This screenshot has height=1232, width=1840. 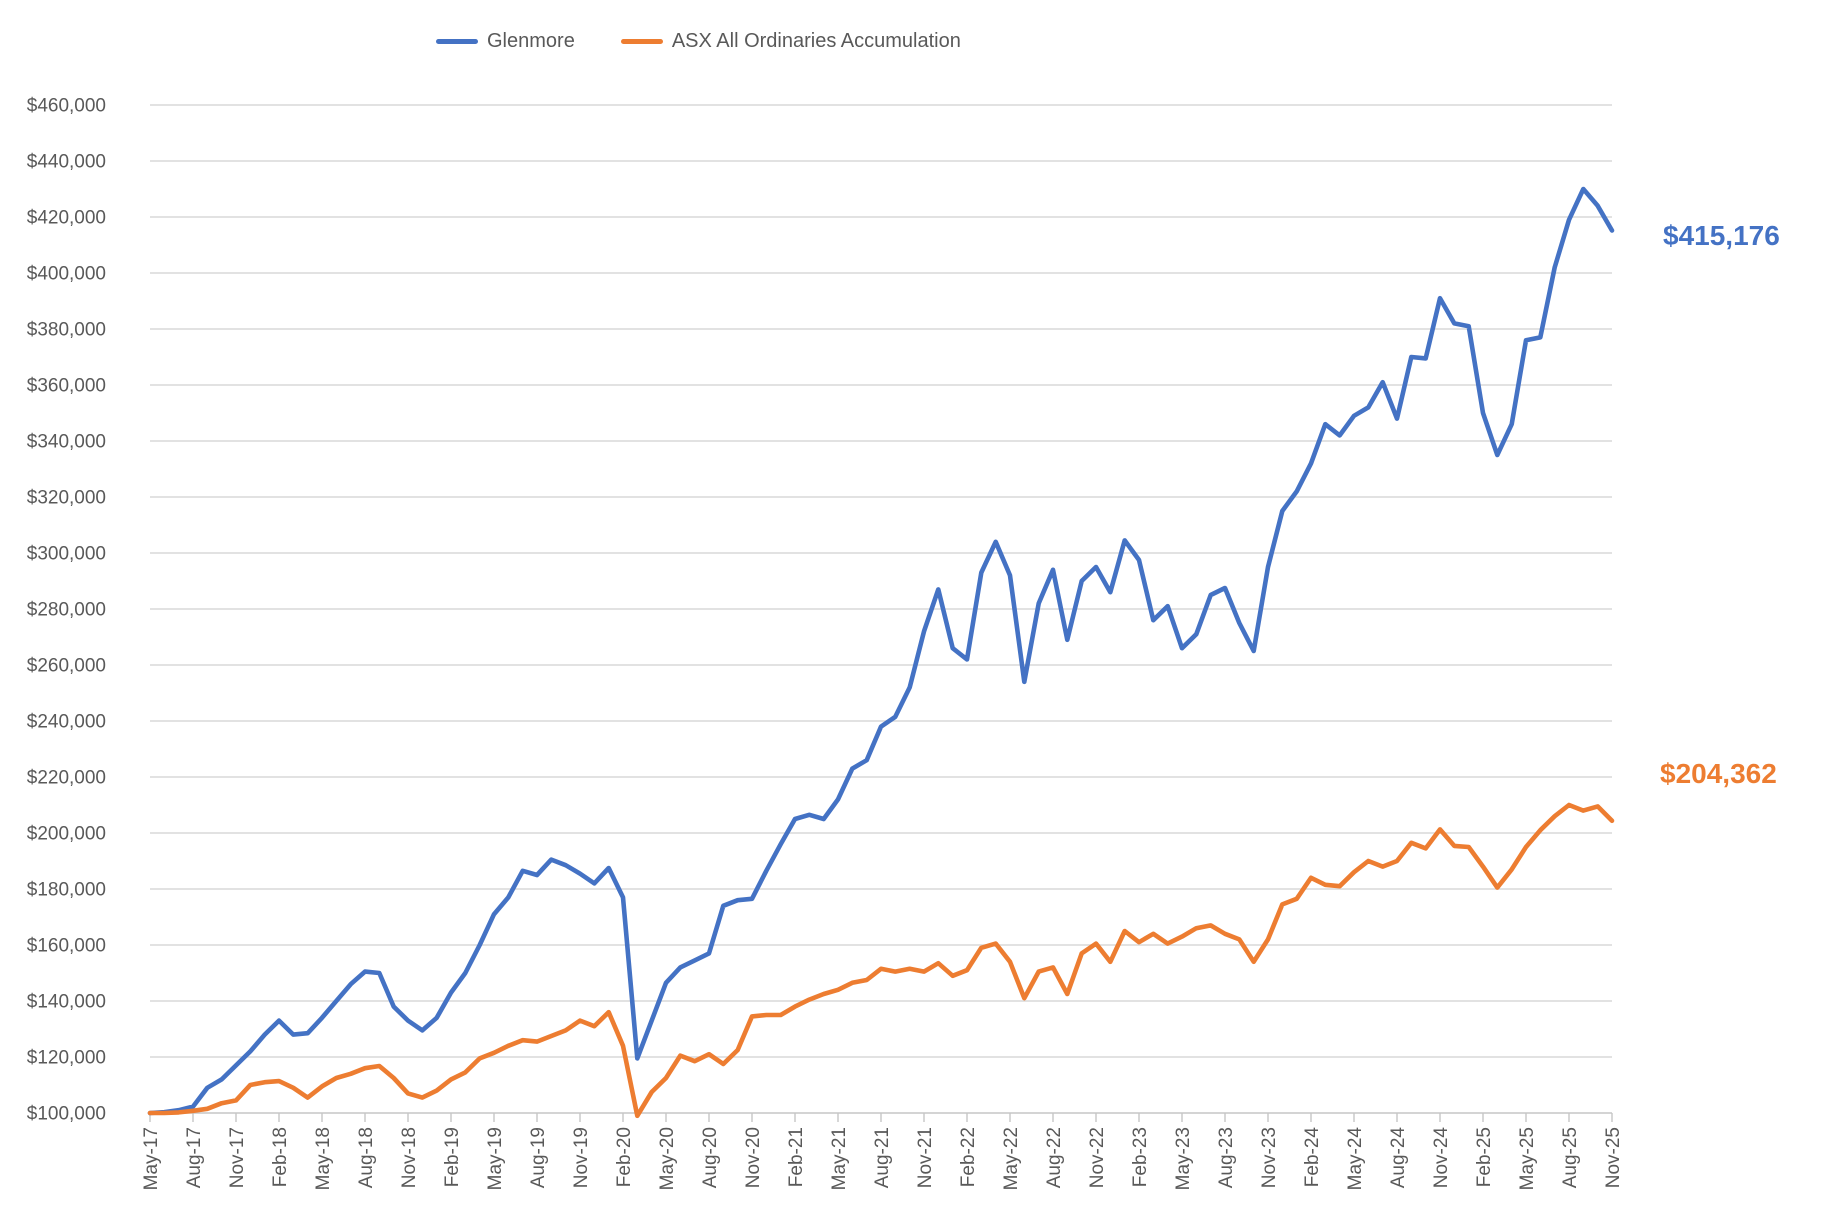 What do you see at coordinates (66, 162) in the screenshot?
I see `svg-text: $440,000` at bounding box center [66, 162].